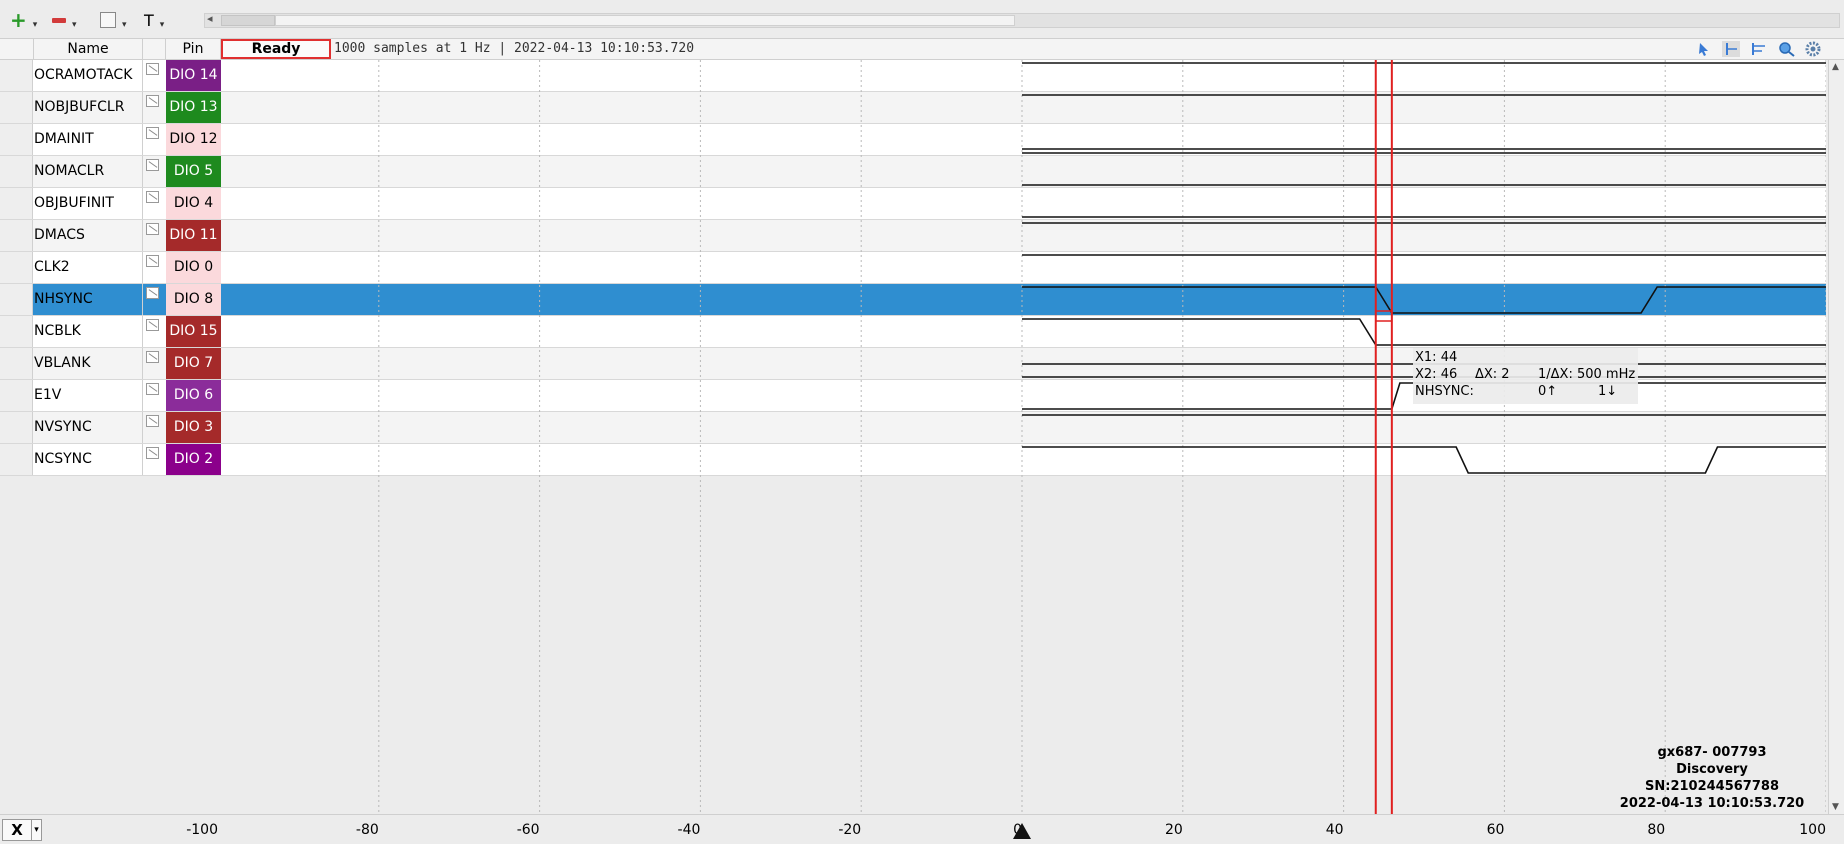 This screenshot has width=1844, height=844. I want to click on channel-name: DMACS, so click(88, 235).